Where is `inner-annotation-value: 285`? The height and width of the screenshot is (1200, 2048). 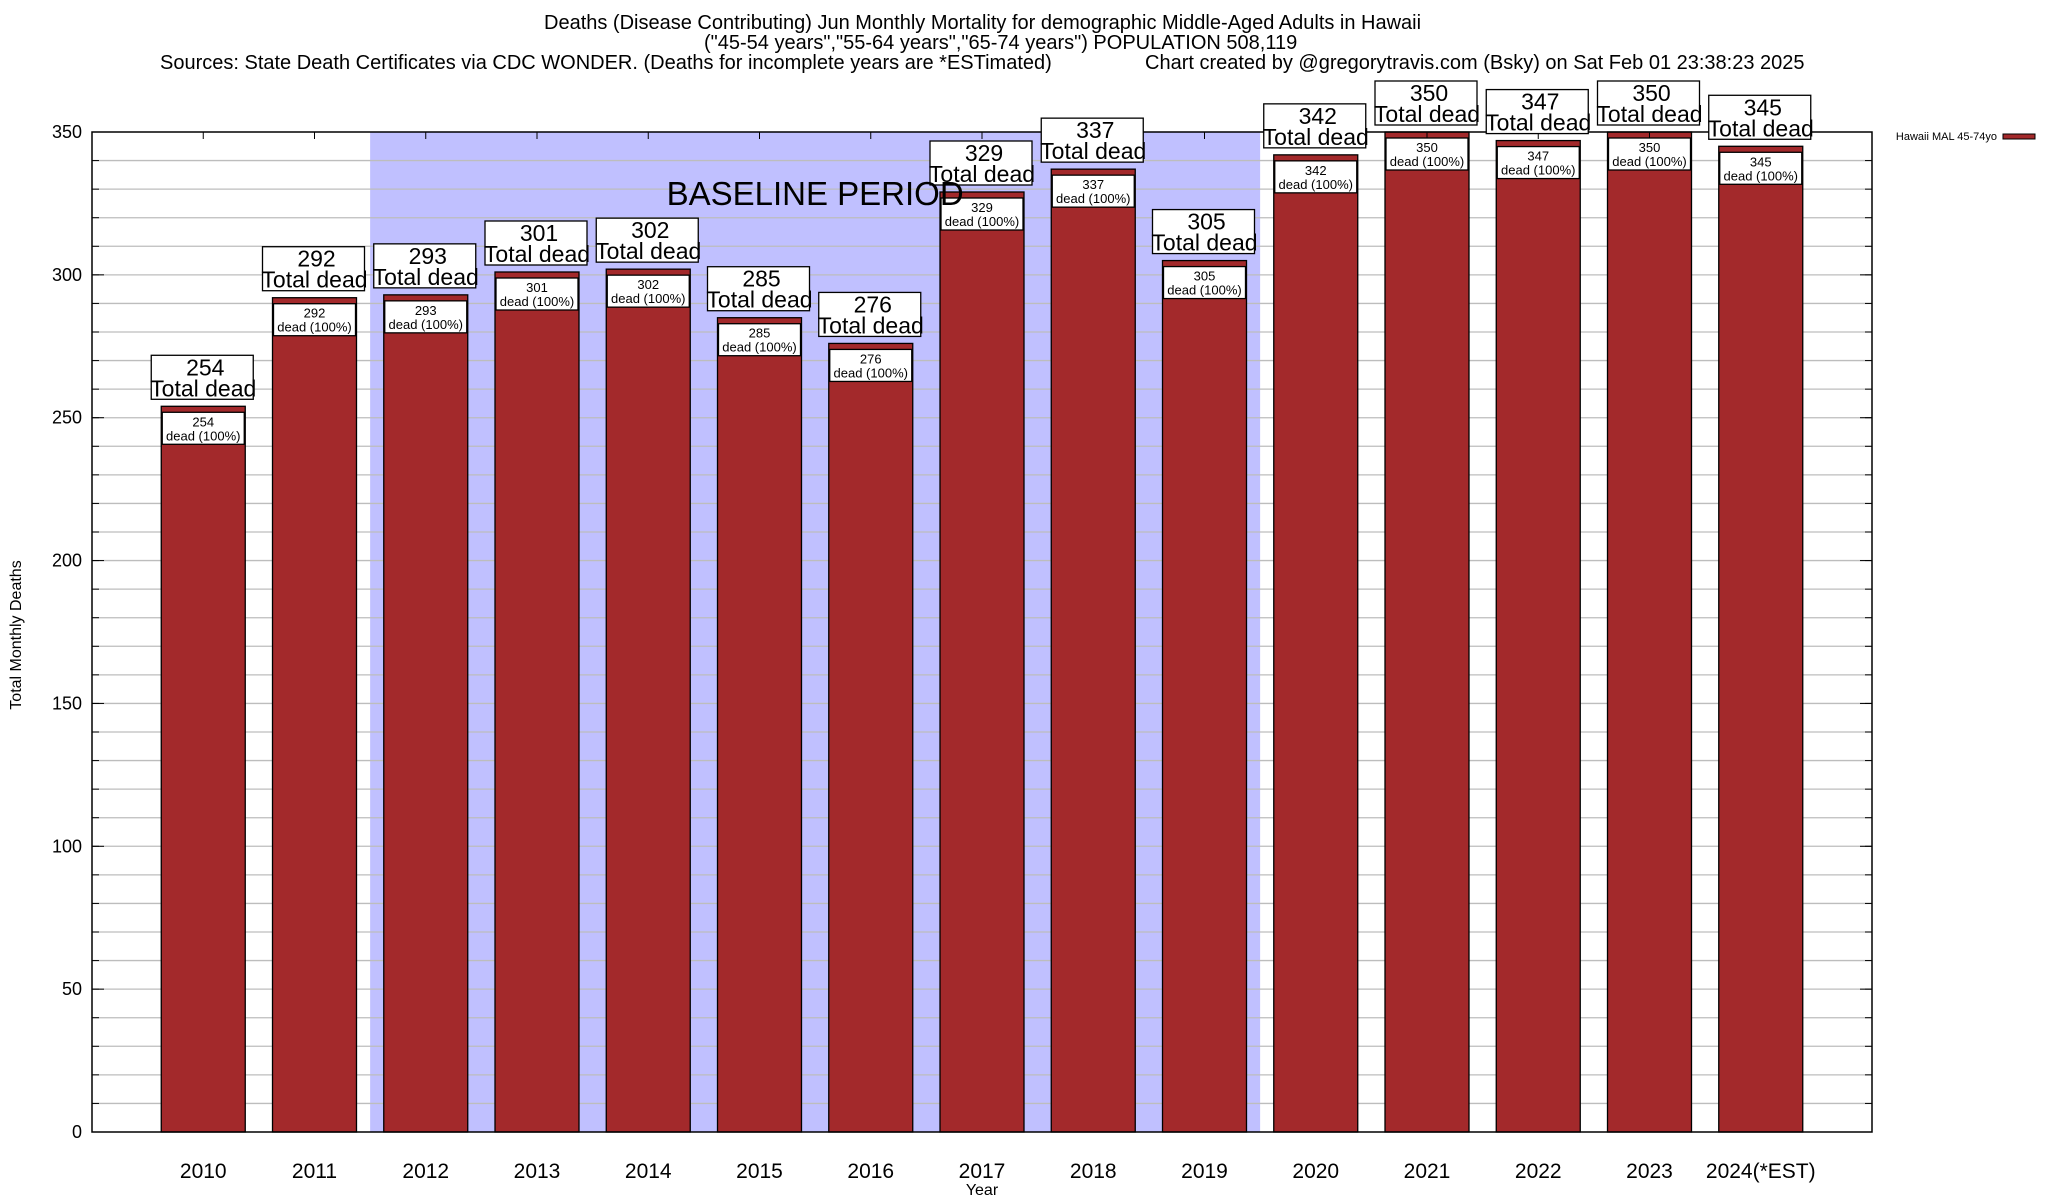
inner-annotation-value: 285 is located at coordinates (760, 333).